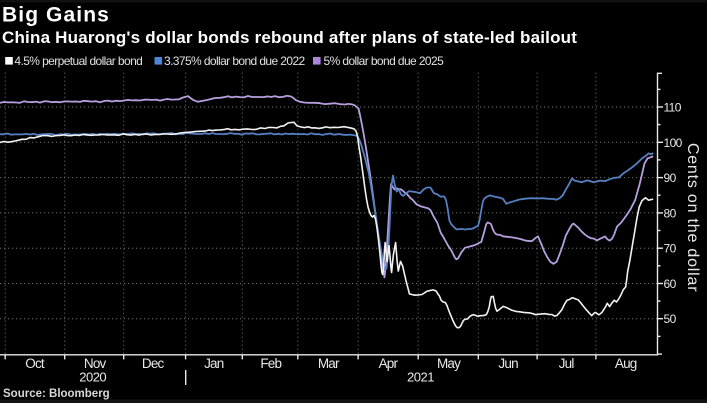  I want to click on svg-text: Apr, so click(389, 363).